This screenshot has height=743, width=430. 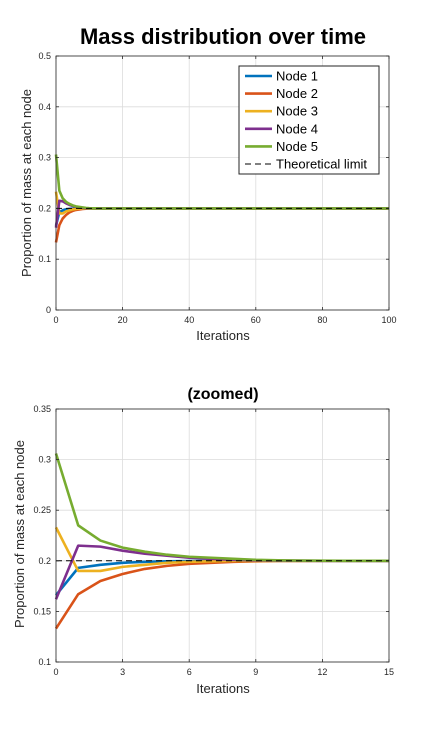 I want to click on y-tick-label: 0.4, so click(x=44, y=107).